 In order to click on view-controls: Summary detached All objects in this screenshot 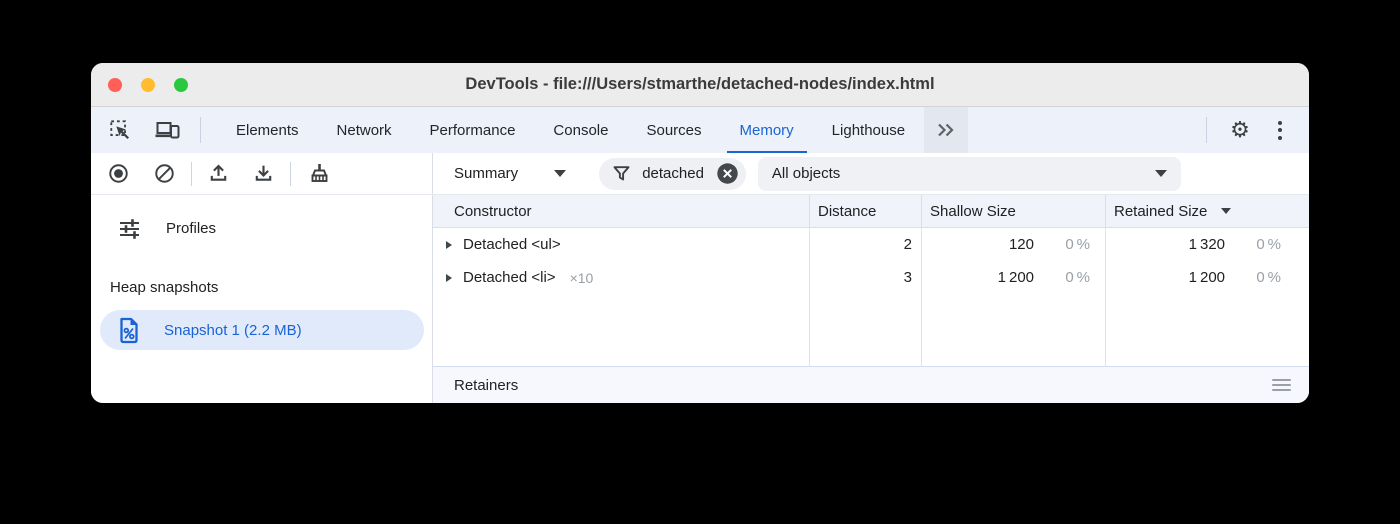, I will do `click(871, 173)`.